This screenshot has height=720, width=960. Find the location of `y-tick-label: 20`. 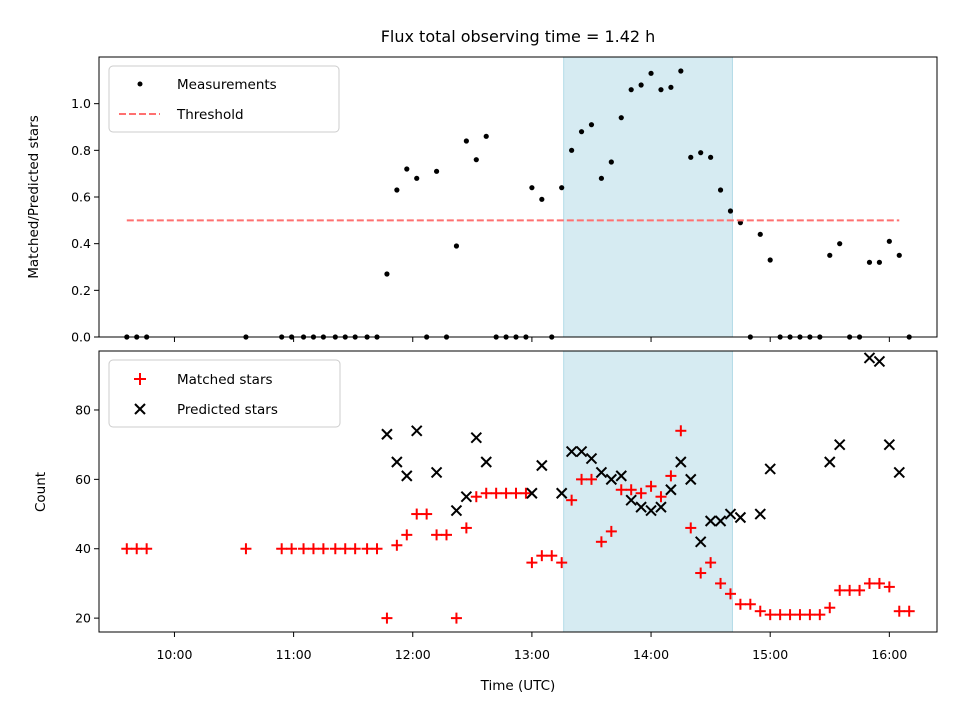

y-tick-label: 20 is located at coordinates (83, 618).